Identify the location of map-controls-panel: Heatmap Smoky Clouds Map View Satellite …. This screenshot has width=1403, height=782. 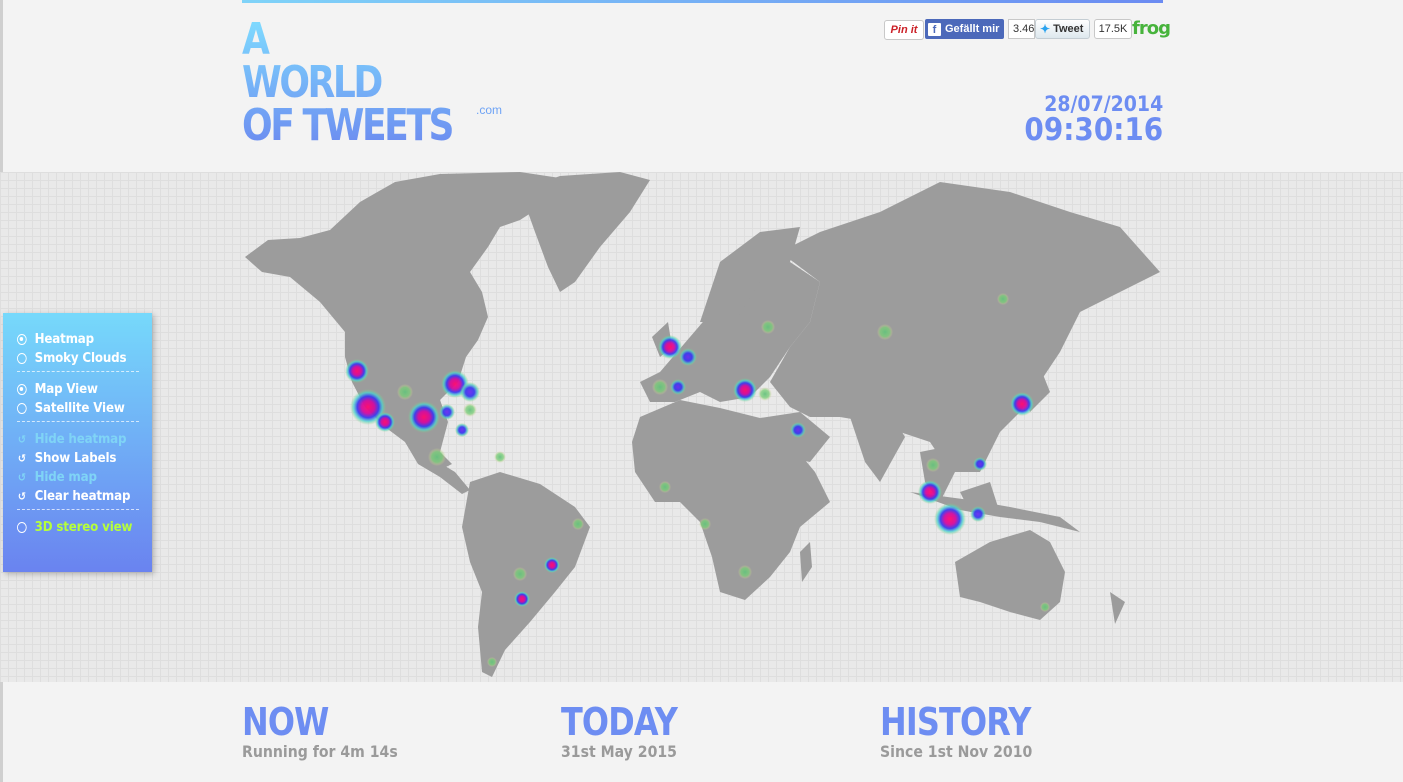
(77, 442).